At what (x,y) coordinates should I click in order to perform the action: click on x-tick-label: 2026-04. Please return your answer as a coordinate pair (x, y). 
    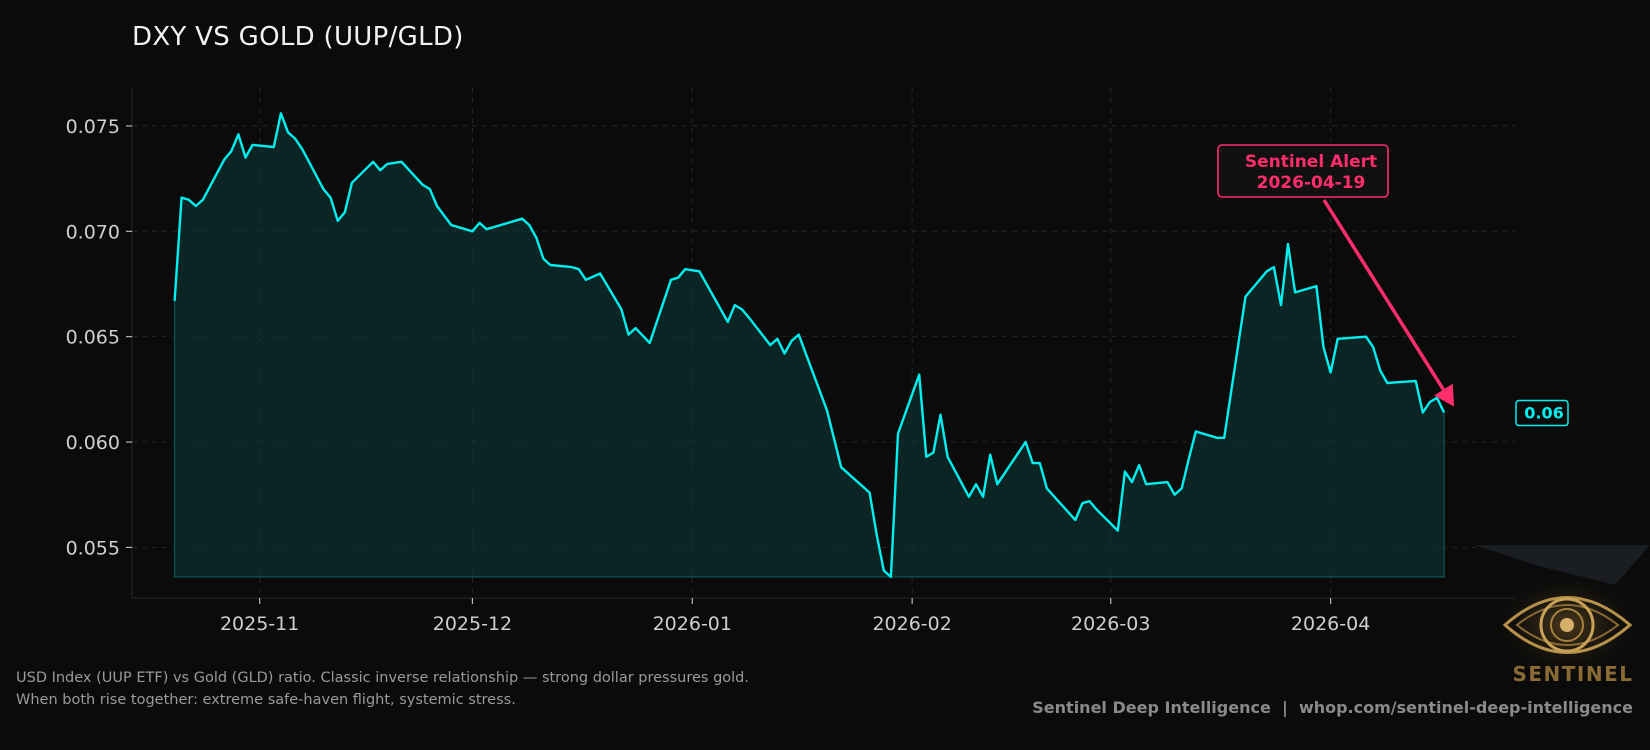
    Looking at the image, I should click on (1330, 624).